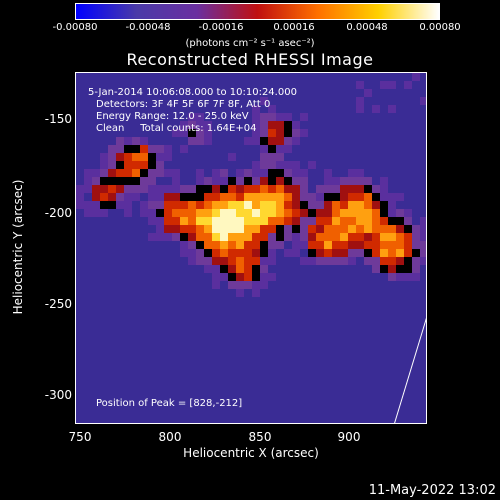 The width and height of the screenshot is (500, 500). I want to click on time-range: 5-Jan-2014 10:06:08.000 to 10:10:24.000, so click(192, 92).